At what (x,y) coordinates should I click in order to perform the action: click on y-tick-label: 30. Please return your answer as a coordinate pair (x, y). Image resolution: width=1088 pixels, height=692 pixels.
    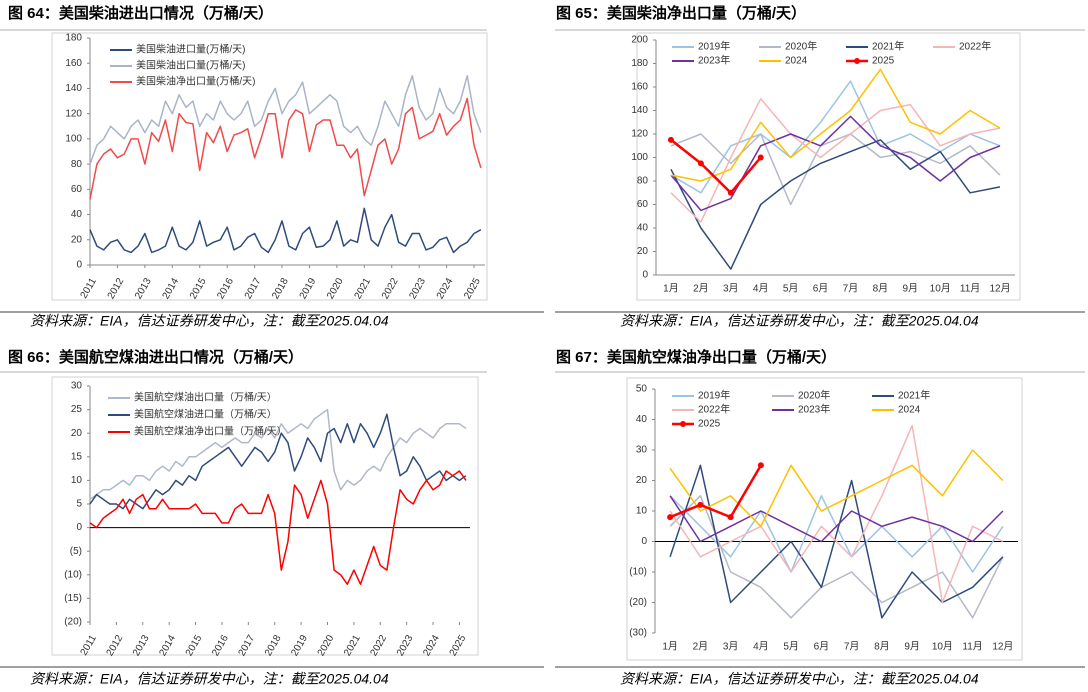
    Looking at the image, I should click on (77, 386).